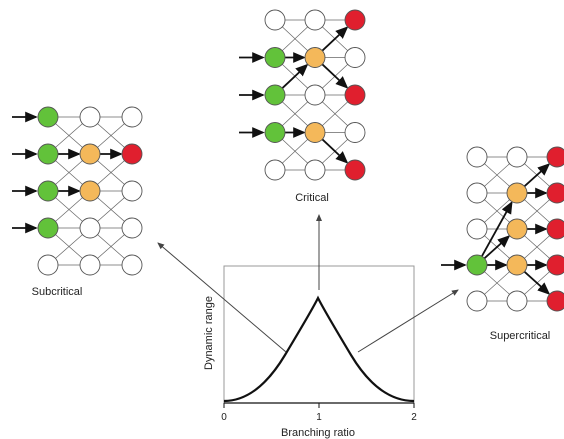  What do you see at coordinates (318, 433) in the screenshot?
I see `x-axis-label: Branching ratio` at bounding box center [318, 433].